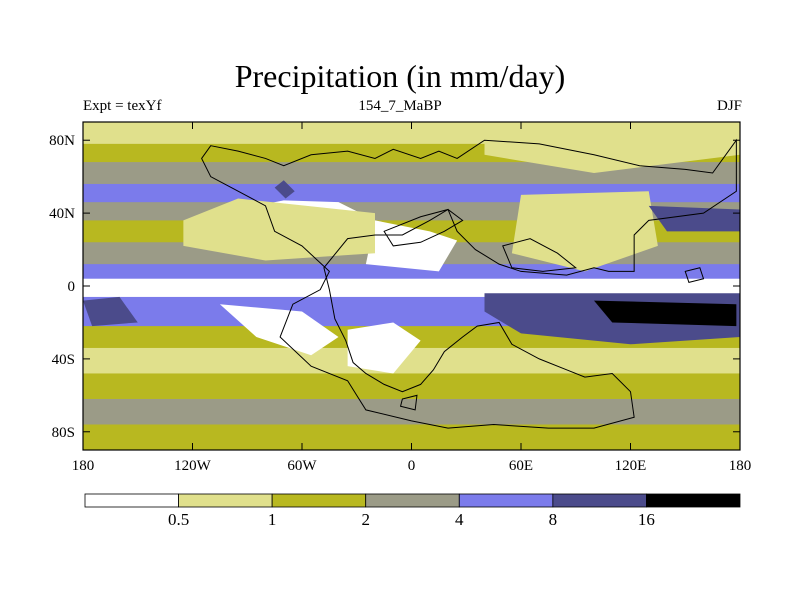 Image resolution: width=800 pixels, height=600 pixels. I want to click on period-label: 154_7_MaBP, so click(400, 106).